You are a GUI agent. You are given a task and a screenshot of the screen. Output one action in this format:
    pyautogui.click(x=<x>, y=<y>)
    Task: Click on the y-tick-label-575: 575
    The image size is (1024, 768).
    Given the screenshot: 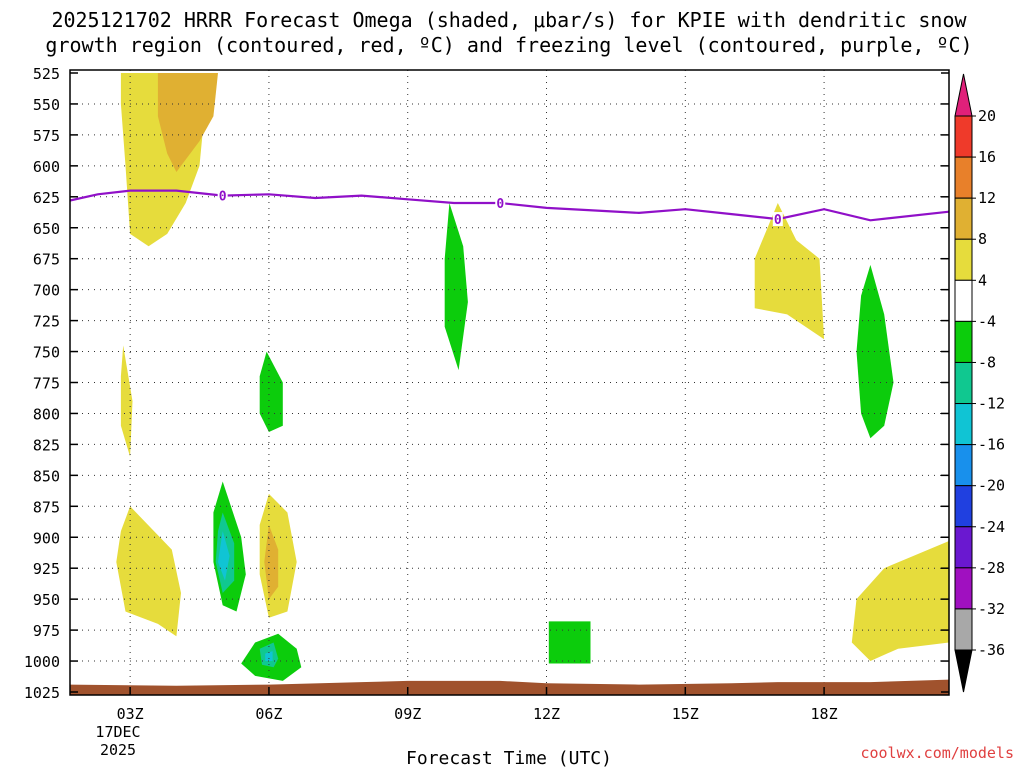 What is the action you would take?
    pyautogui.click(x=46, y=136)
    